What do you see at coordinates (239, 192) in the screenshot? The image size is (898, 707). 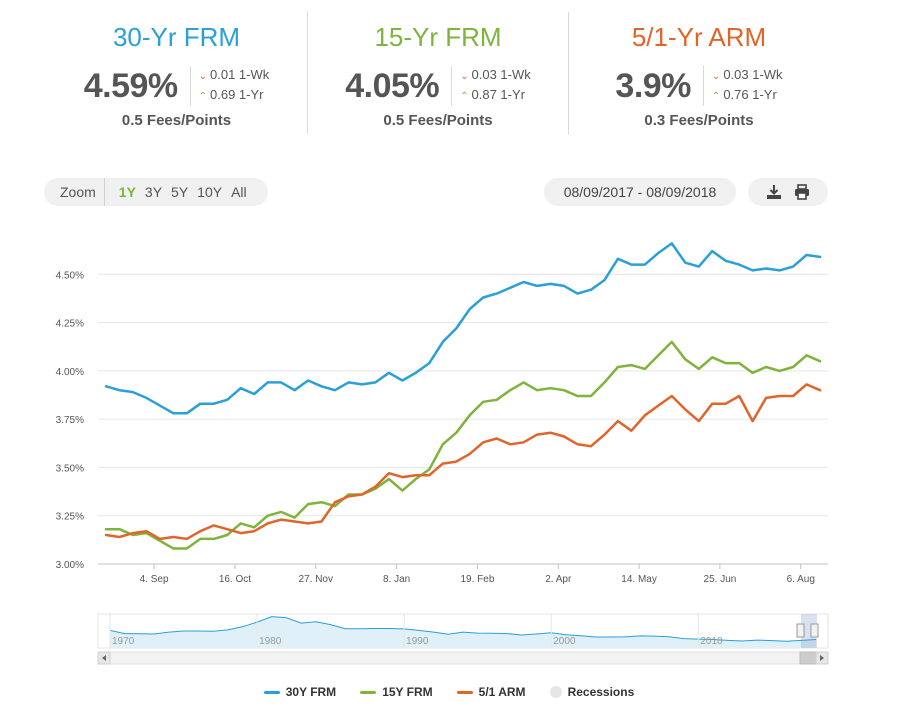 I see `zoom-all-button: All` at bounding box center [239, 192].